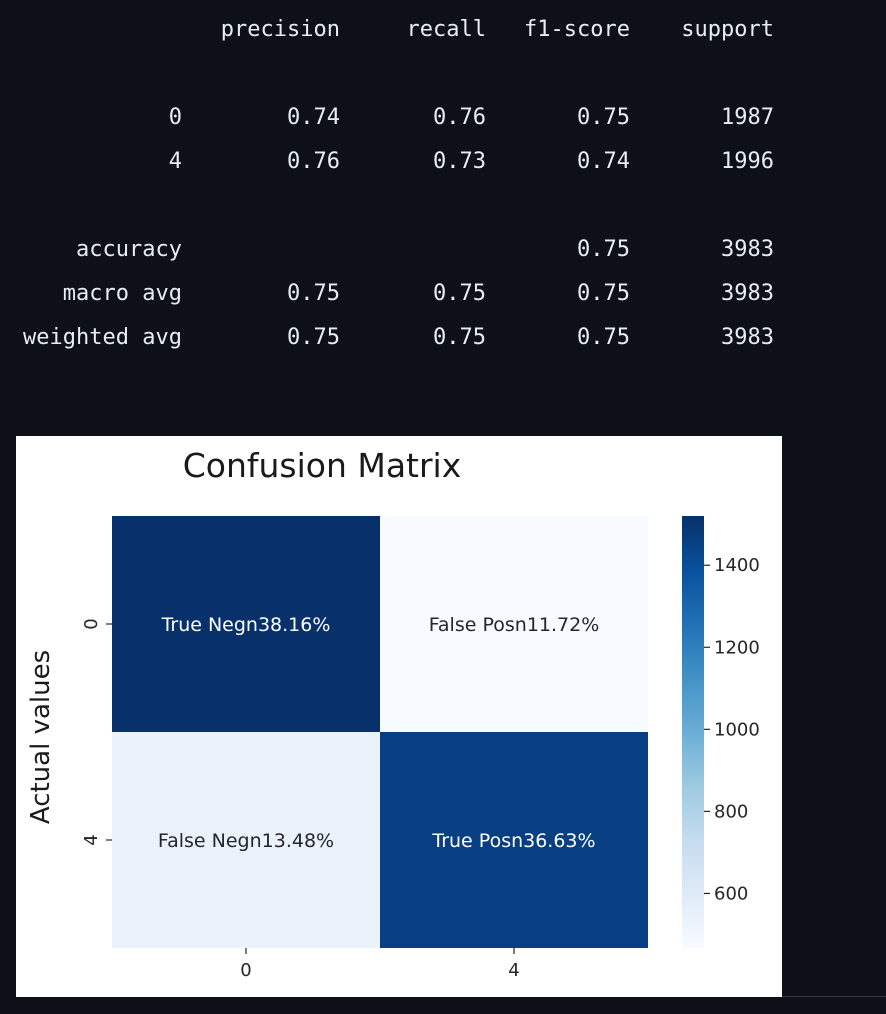 The height and width of the screenshot is (1014, 886). What do you see at coordinates (603, 161) in the screenshot?
I see `row-class-4-f1-score: 0.74` at bounding box center [603, 161].